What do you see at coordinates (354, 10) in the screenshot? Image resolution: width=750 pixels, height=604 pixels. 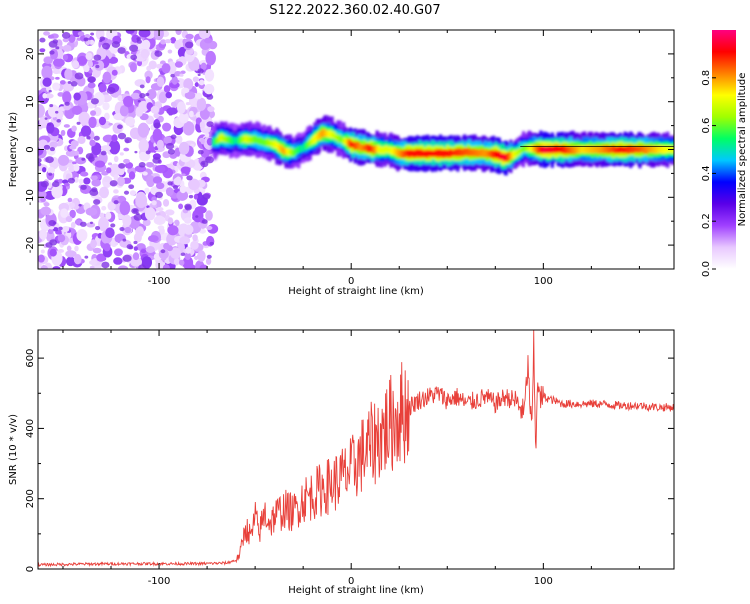 I see `figure-title: S122.2022.360.02.40.G07` at bounding box center [354, 10].